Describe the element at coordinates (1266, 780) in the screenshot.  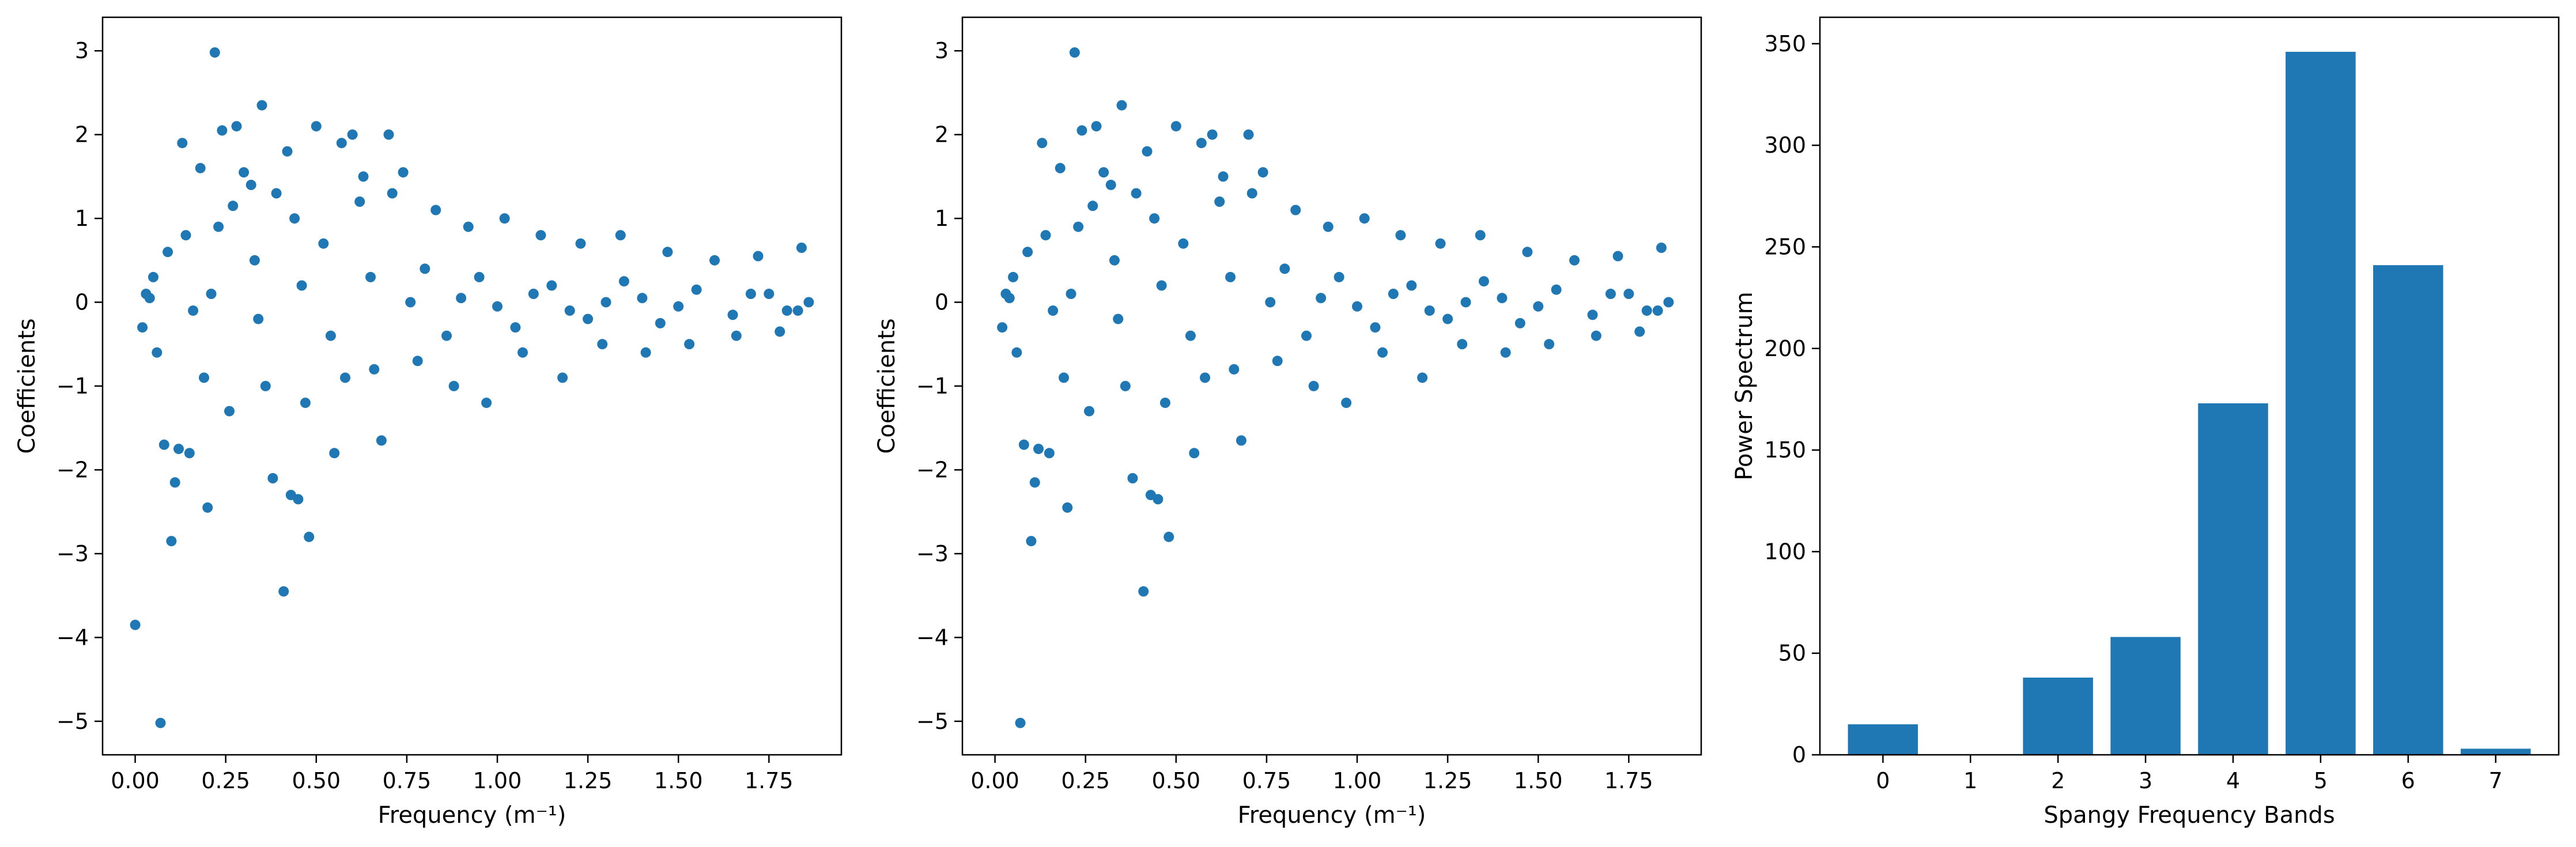
I see `x-tick-label: 0.75` at that location.